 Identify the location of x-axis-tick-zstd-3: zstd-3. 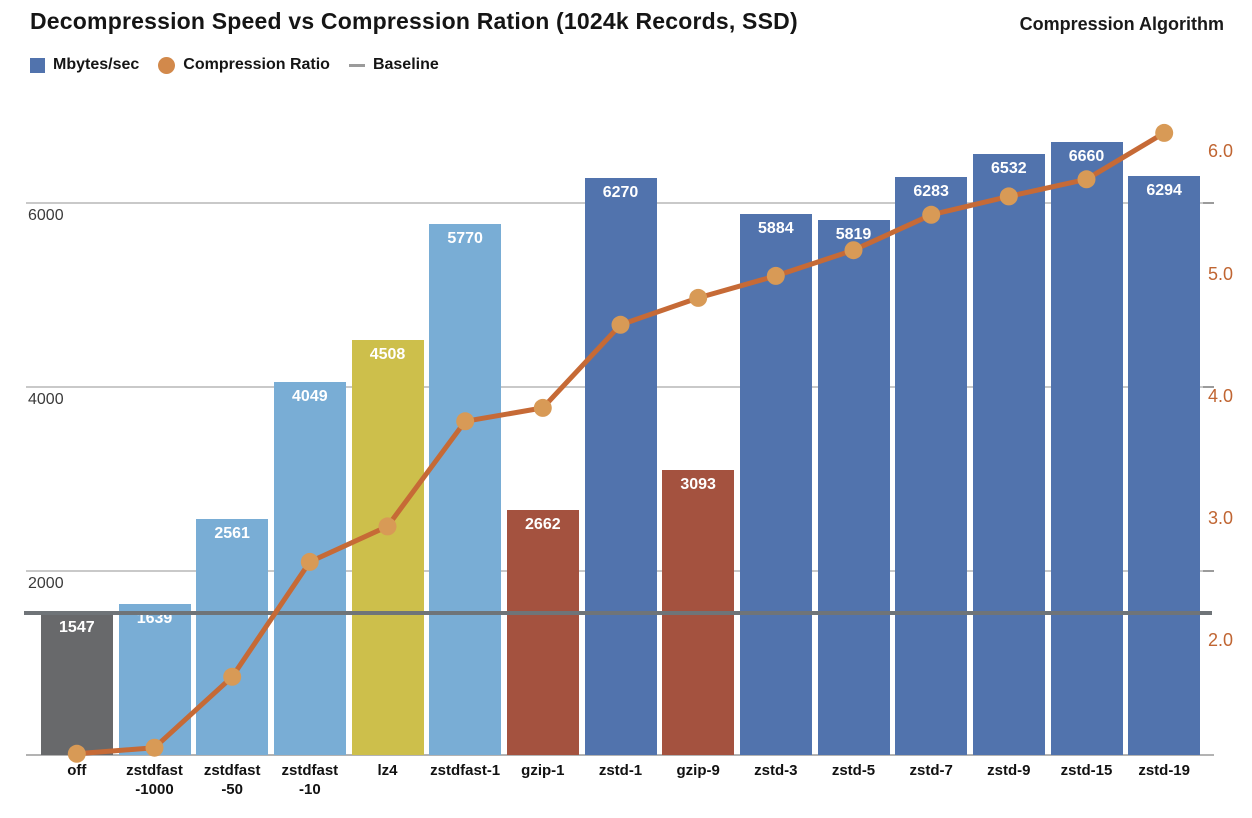
(776, 770).